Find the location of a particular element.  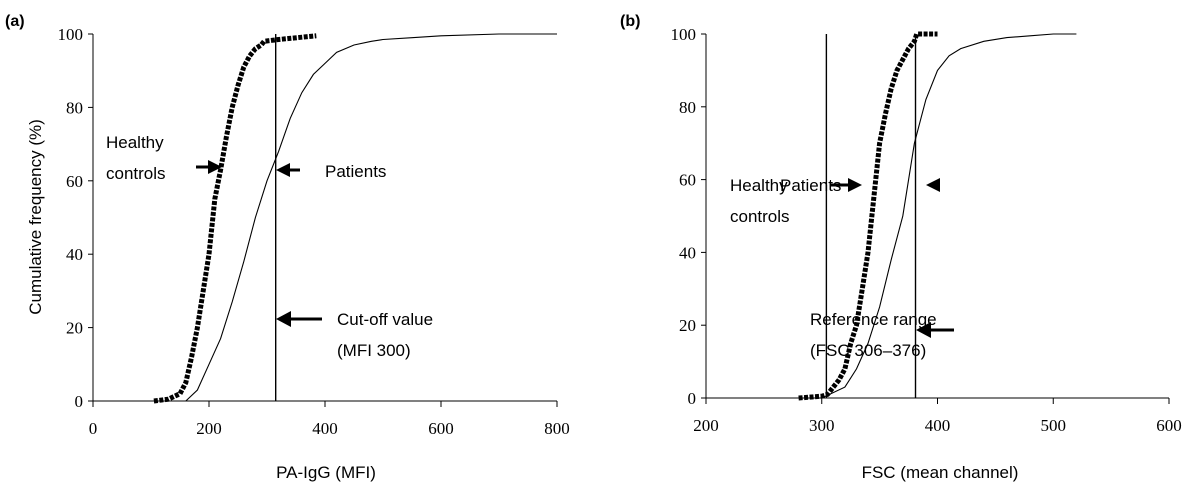

panel-a-annotation-healthy: Healthy is located at coordinates (135, 142).